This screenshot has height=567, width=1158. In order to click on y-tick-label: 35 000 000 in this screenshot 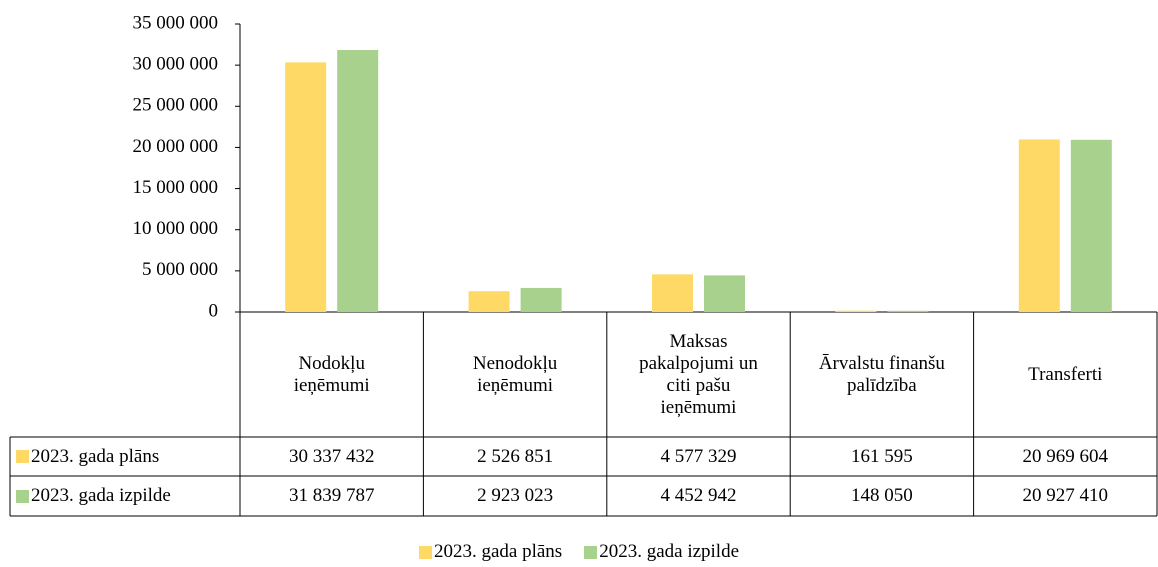, I will do `click(176, 22)`.